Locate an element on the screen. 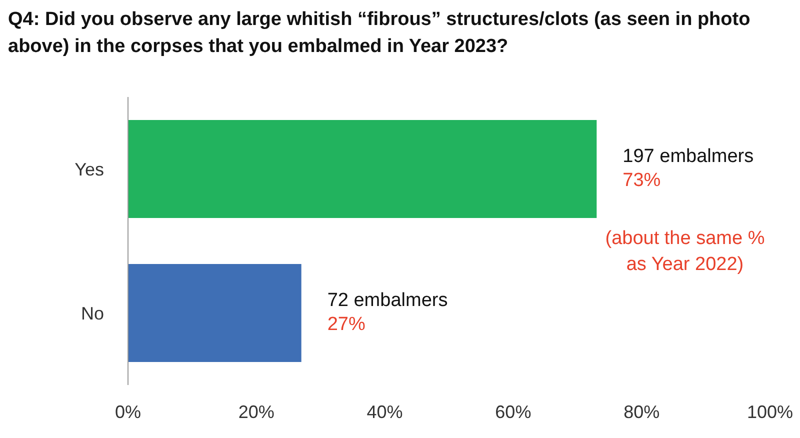 This screenshot has width=800, height=438. x-tick-label: 0% is located at coordinates (128, 412).